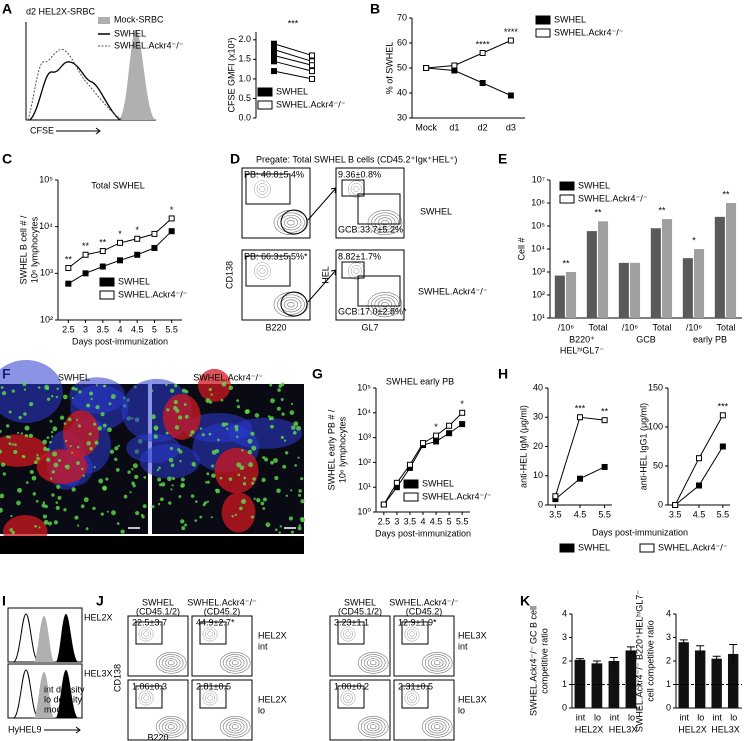 This screenshot has width=748, height=741. I want to click on x-tick-label: d2, so click(483, 127).